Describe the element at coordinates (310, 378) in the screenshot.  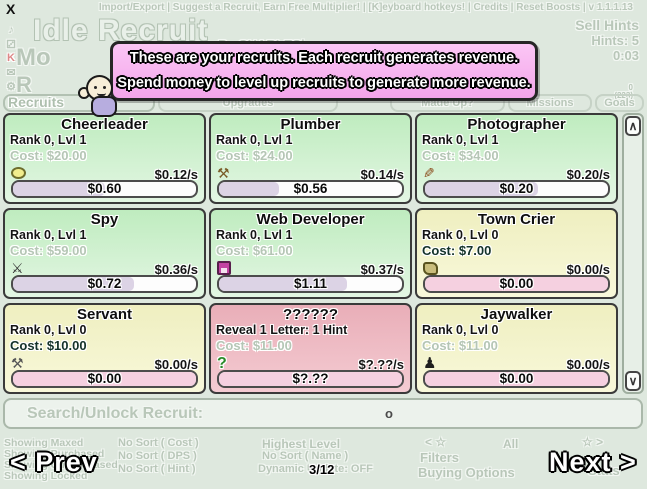
I see `revenue-amount: $?.??` at that location.